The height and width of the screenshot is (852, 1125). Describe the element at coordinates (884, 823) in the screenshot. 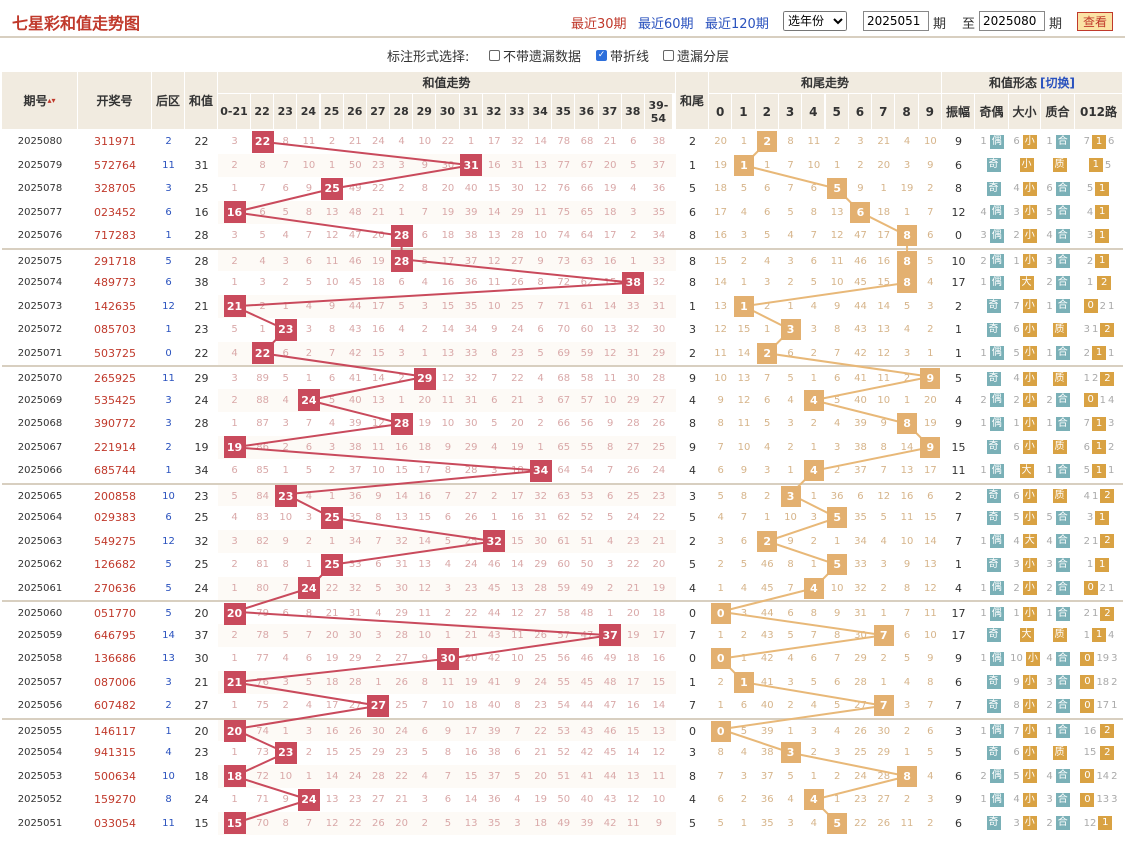

I see `tail-miss-cell: 26` at that location.